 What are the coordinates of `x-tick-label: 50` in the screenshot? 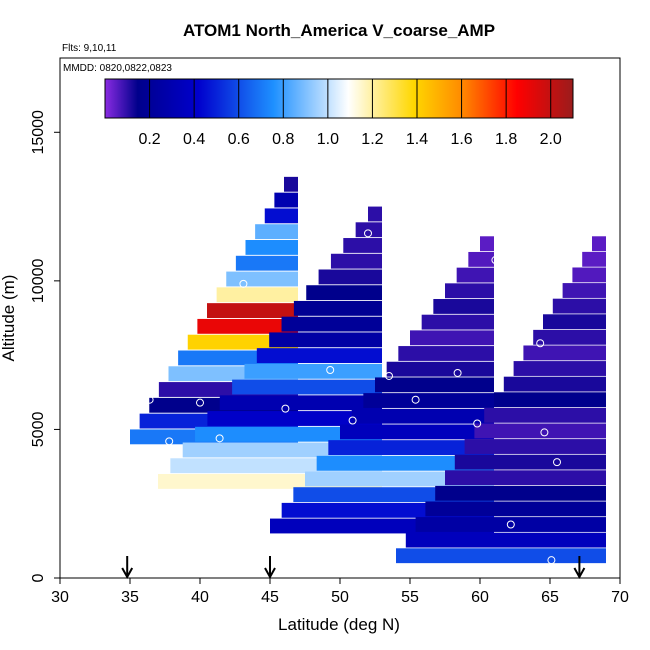 It's located at (340, 597).